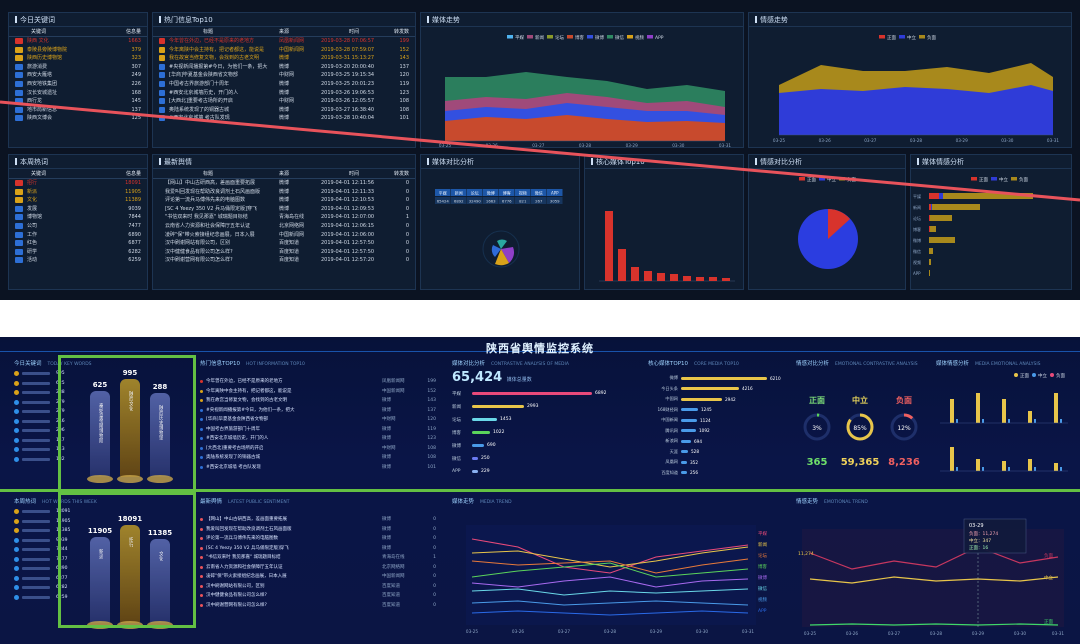  I want to click on keyword-cylinder: 新派, so click(100, 580).